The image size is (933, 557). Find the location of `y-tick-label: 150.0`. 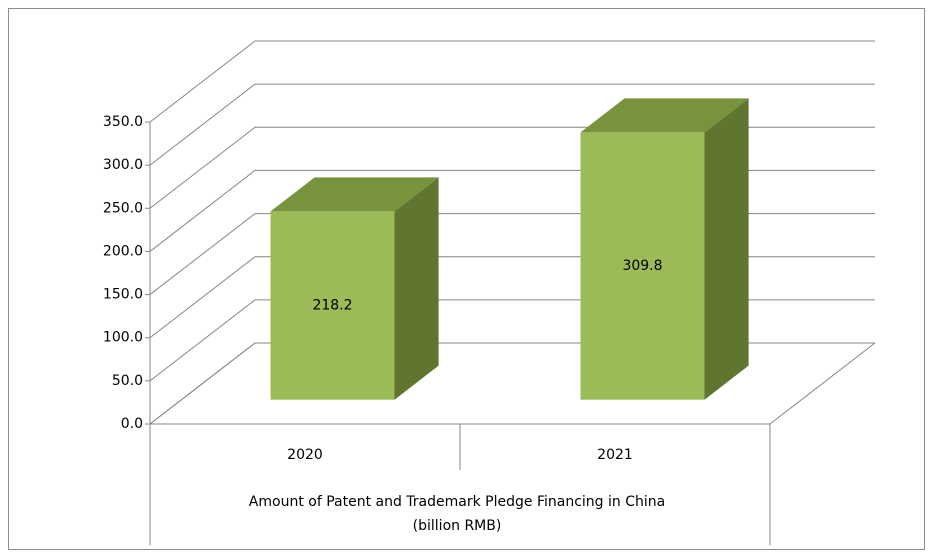

y-tick-label: 150.0 is located at coordinates (123, 295).